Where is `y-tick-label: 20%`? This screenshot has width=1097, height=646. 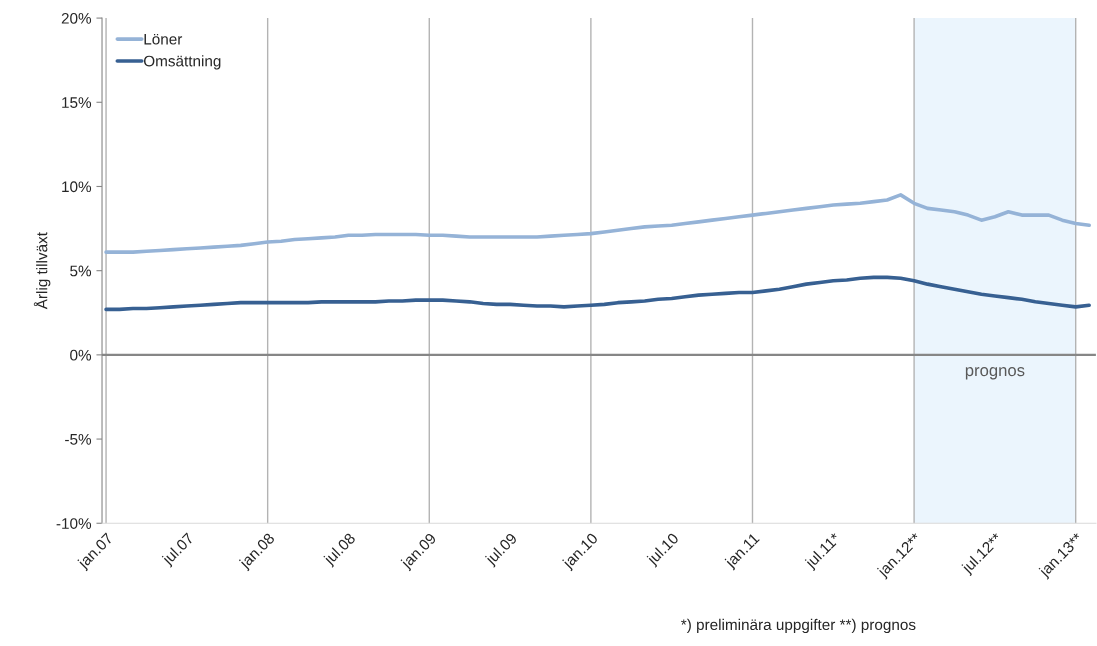
y-tick-label: 20% is located at coordinates (76, 18).